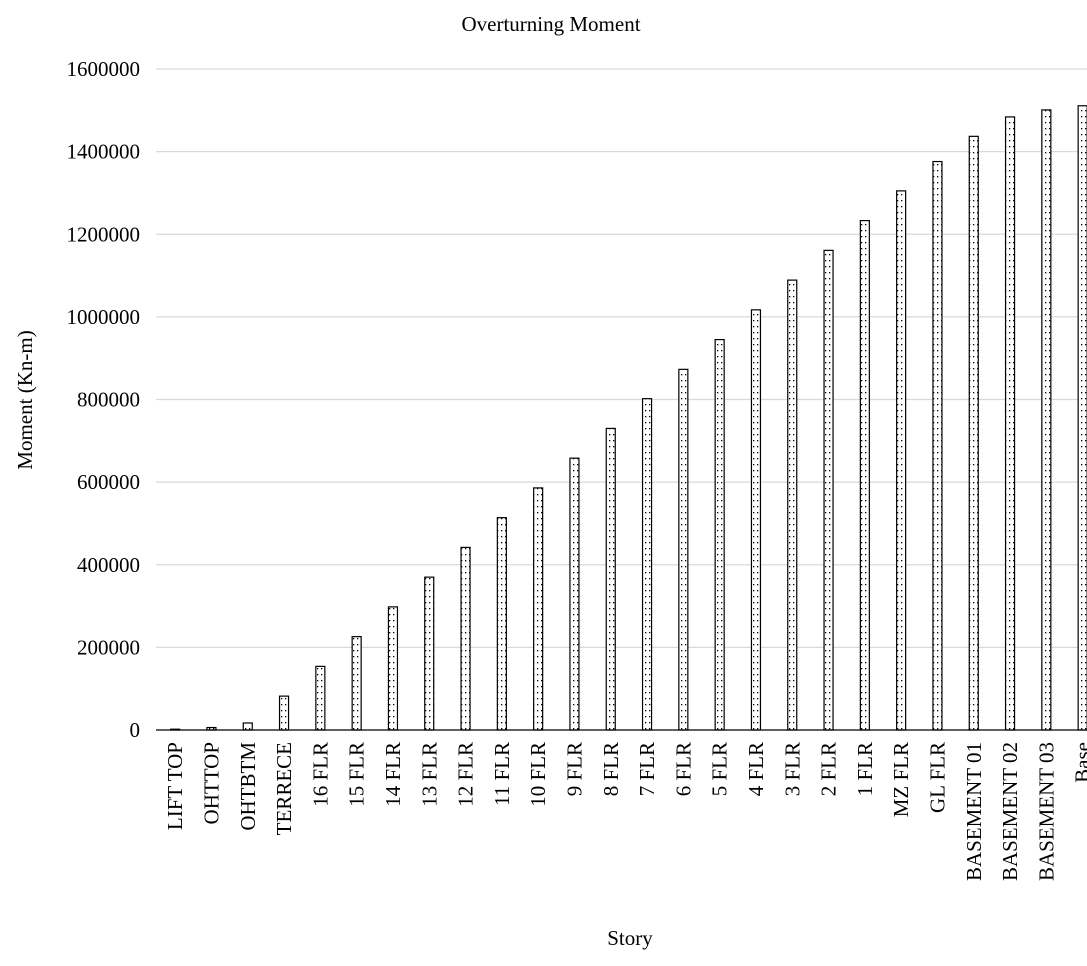 The height and width of the screenshot is (966, 1087). What do you see at coordinates (647, 769) in the screenshot?
I see `x-tick-label: 7 FLR` at bounding box center [647, 769].